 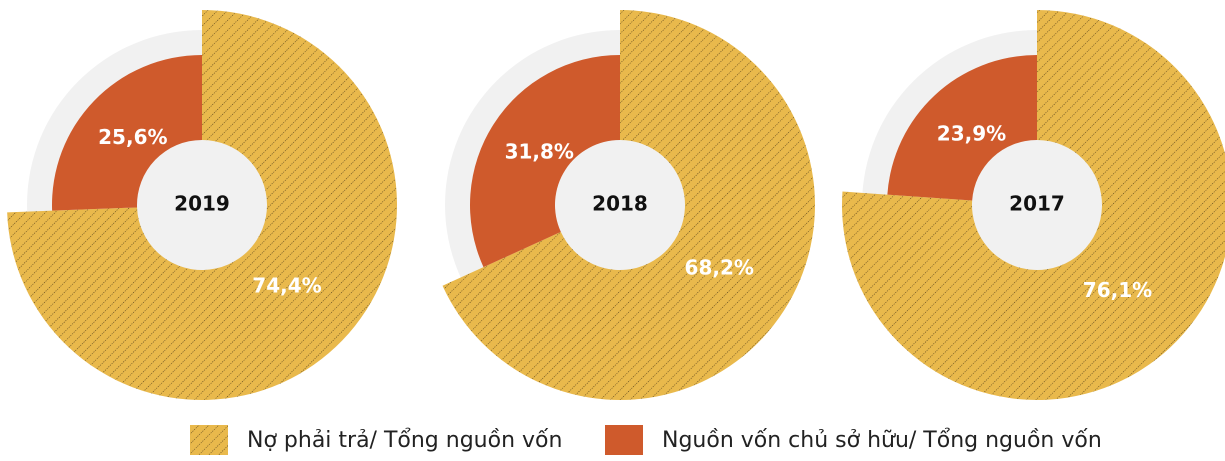 I want to click on value-label: 23,9%, so click(x=971, y=133).